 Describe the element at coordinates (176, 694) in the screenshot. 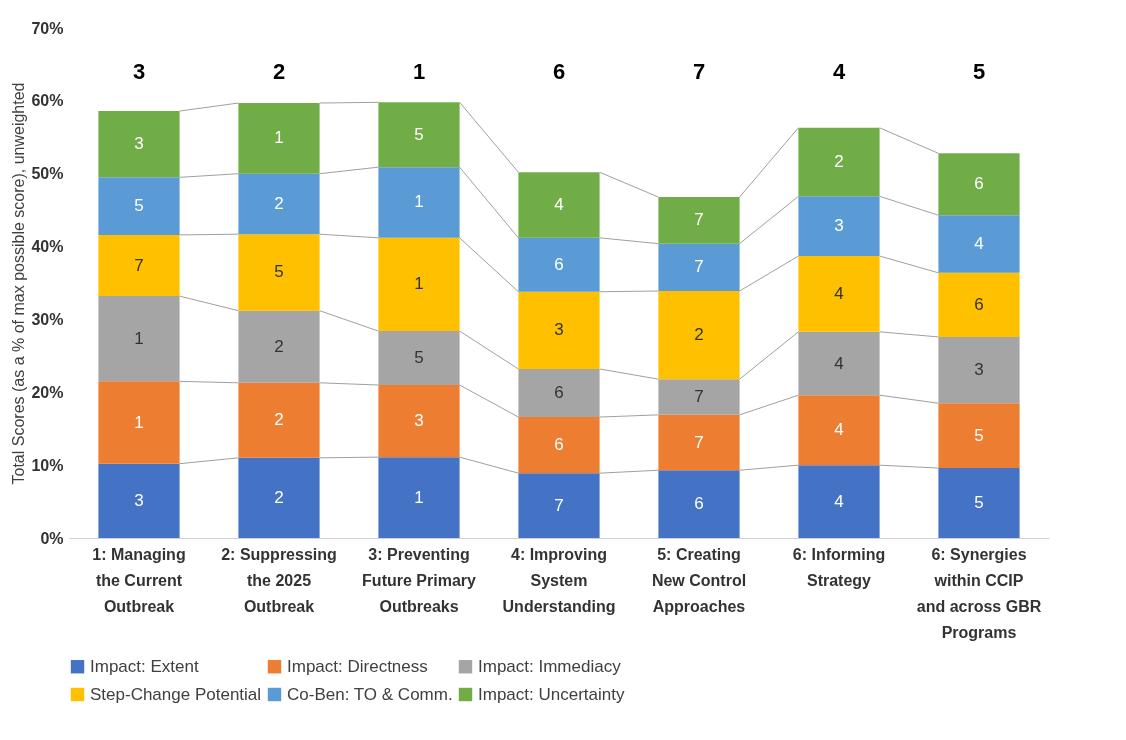

I see `legend-label: Step-Change Potential` at that location.